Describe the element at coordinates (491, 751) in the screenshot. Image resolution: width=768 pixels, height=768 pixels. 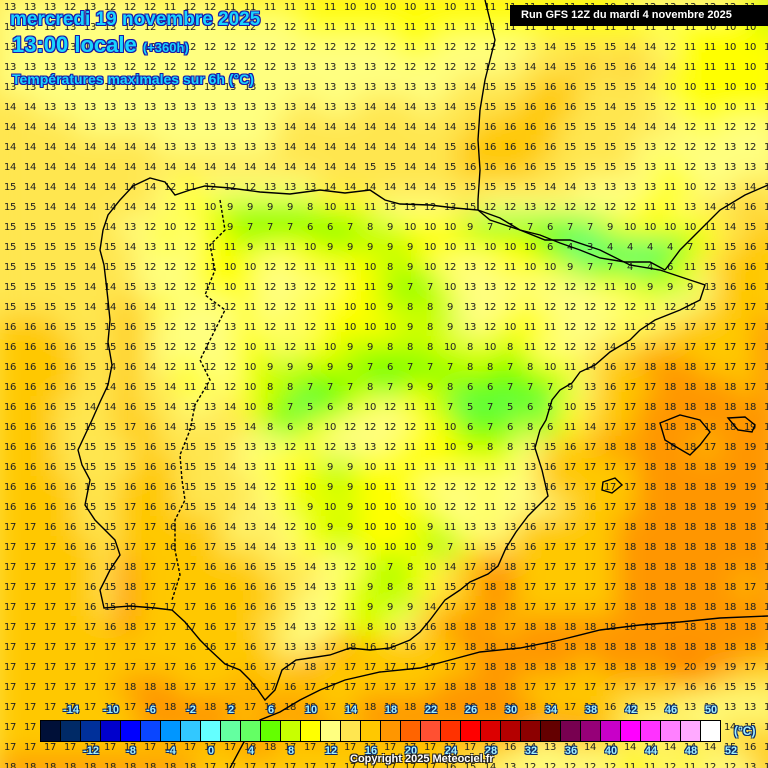
I see `legend-label-bottom: 28` at that location.